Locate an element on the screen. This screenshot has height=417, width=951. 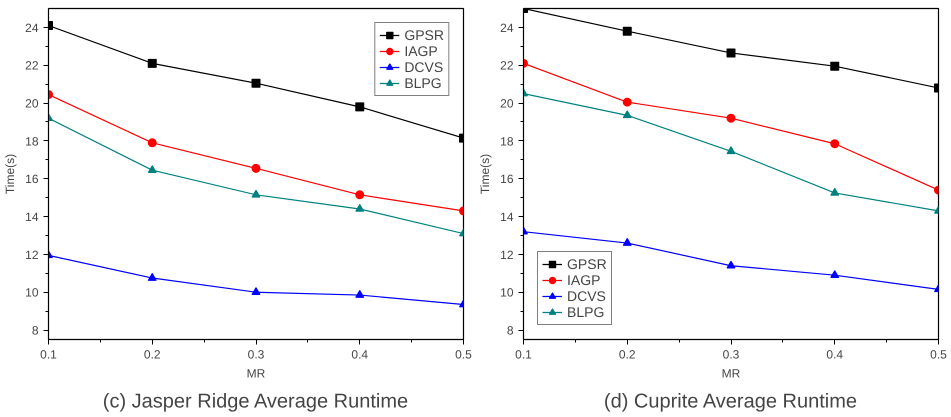
text: (d) Cuprite Average Runtime is located at coordinates (730, 401).